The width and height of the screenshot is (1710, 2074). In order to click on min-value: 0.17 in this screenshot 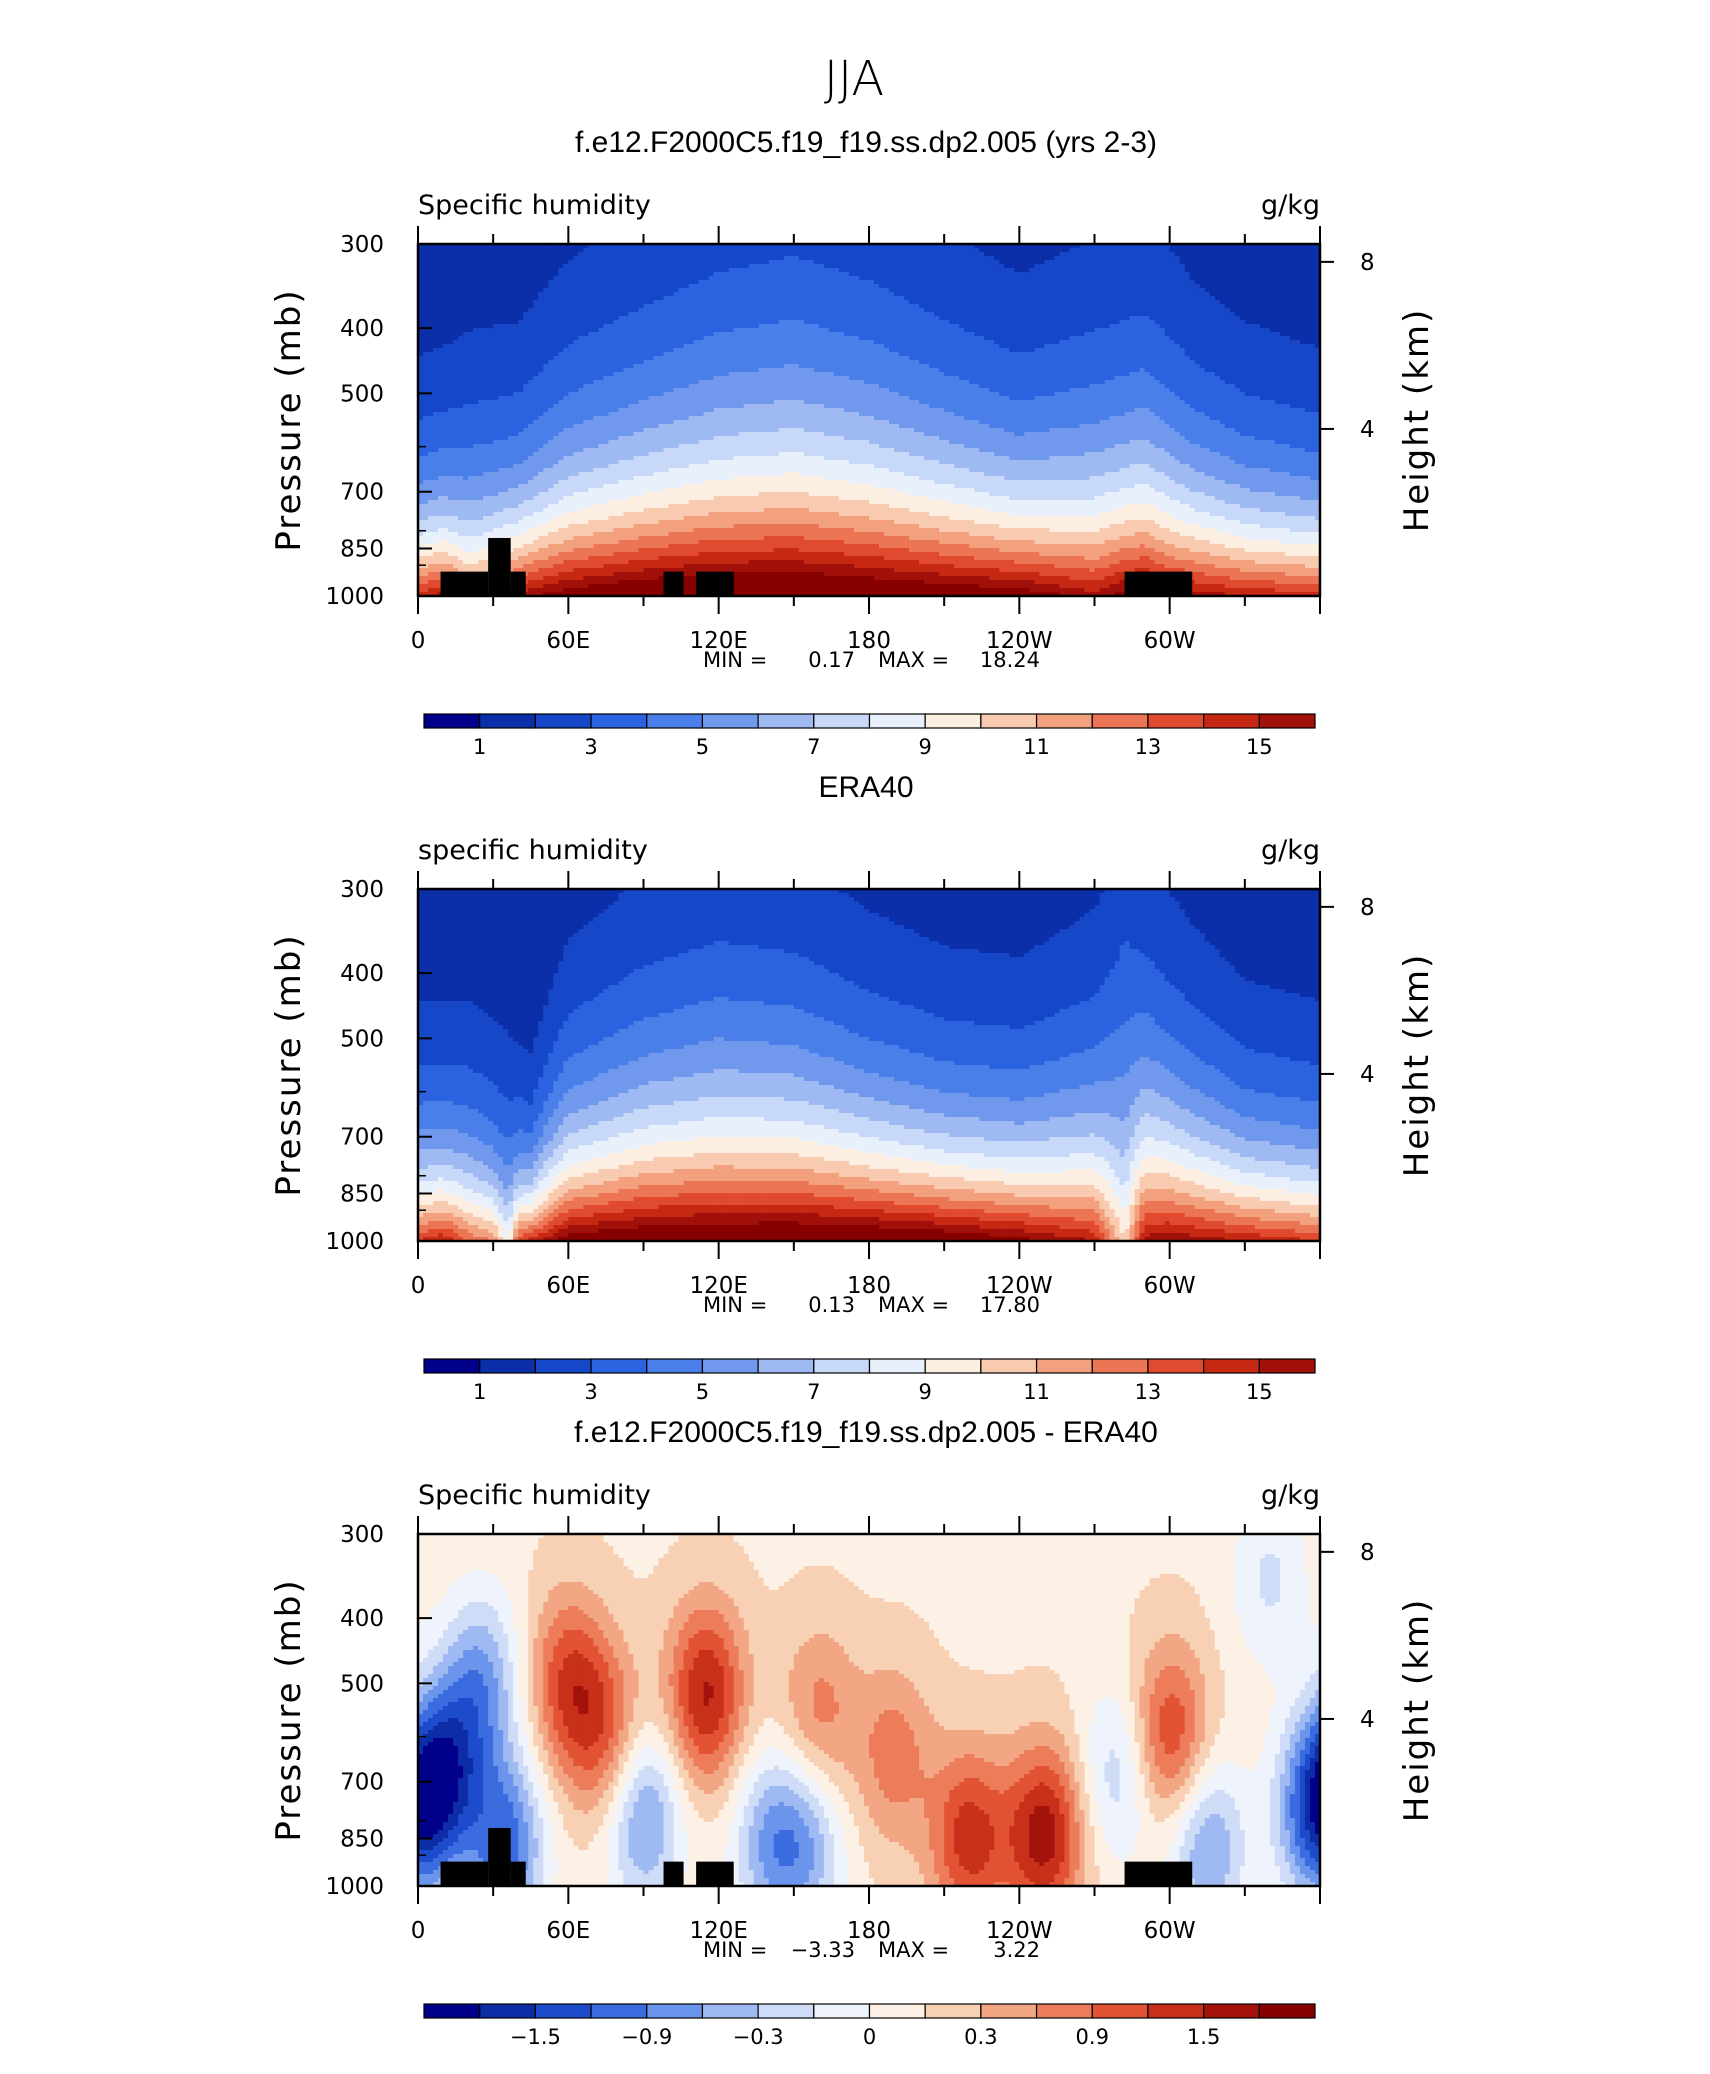, I will do `click(831, 660)`.